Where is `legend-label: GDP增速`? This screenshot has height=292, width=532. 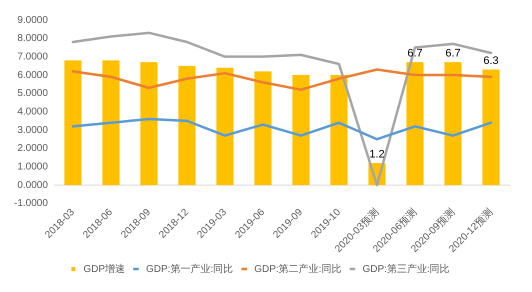 legend-label: GDP增速 is located at coordinates (104, 268).